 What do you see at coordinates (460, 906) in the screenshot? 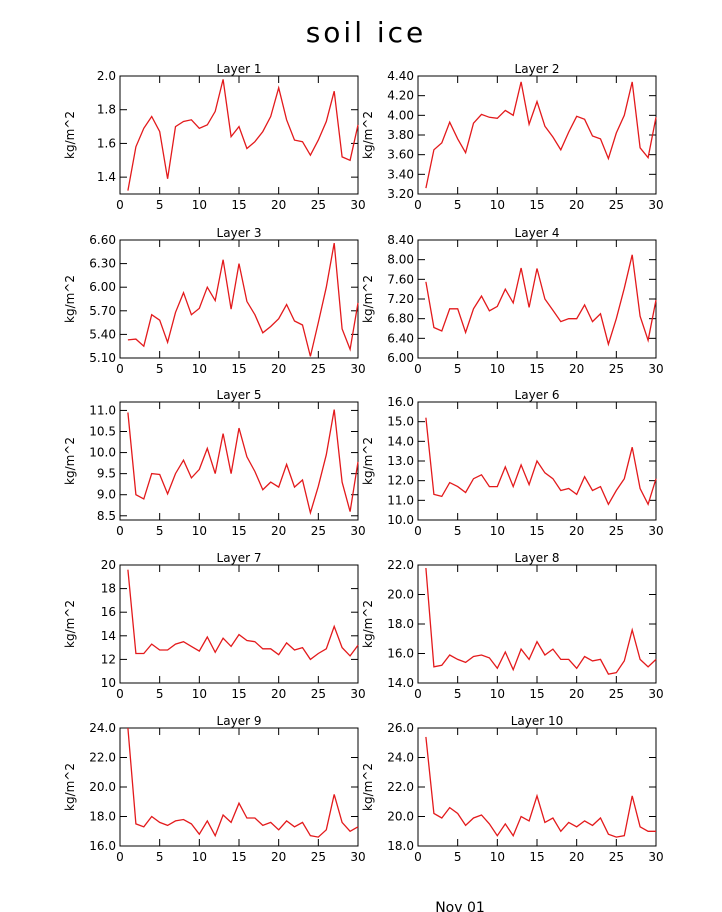
I see `figure-footer: Nov 01` at bounding box center [460, 906].